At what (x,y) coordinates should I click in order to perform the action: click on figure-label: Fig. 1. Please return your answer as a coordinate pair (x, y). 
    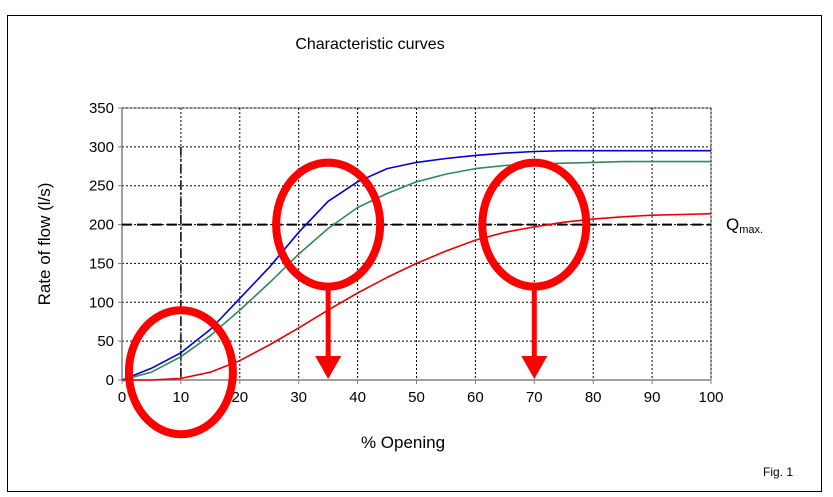
    Looking at the image, I should click on (778, 472).